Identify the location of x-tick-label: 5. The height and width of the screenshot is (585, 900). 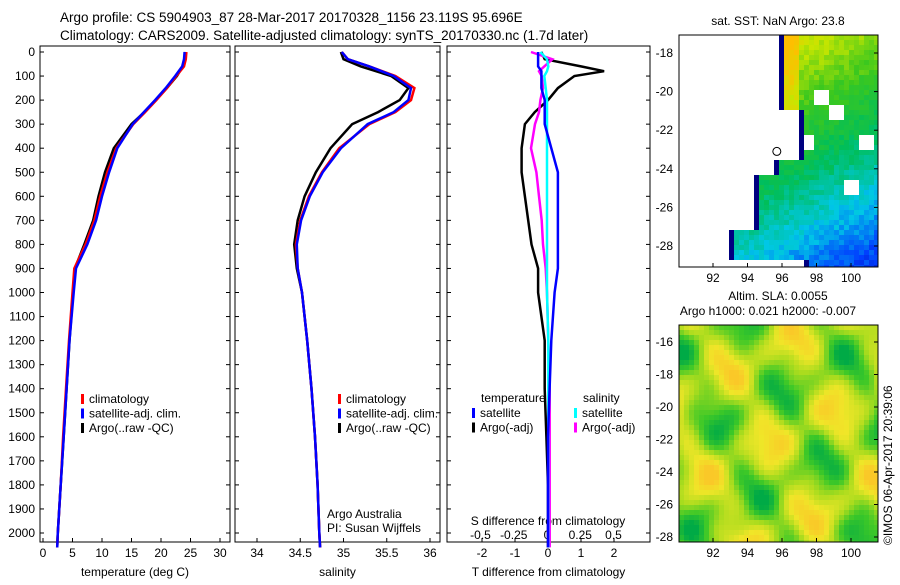
(72, 553).